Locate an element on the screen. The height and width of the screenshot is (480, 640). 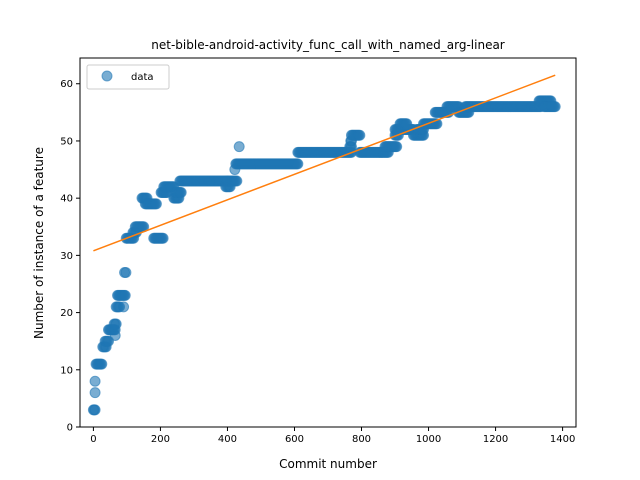
legend-label-data: data is located at coordinates (142, 77).